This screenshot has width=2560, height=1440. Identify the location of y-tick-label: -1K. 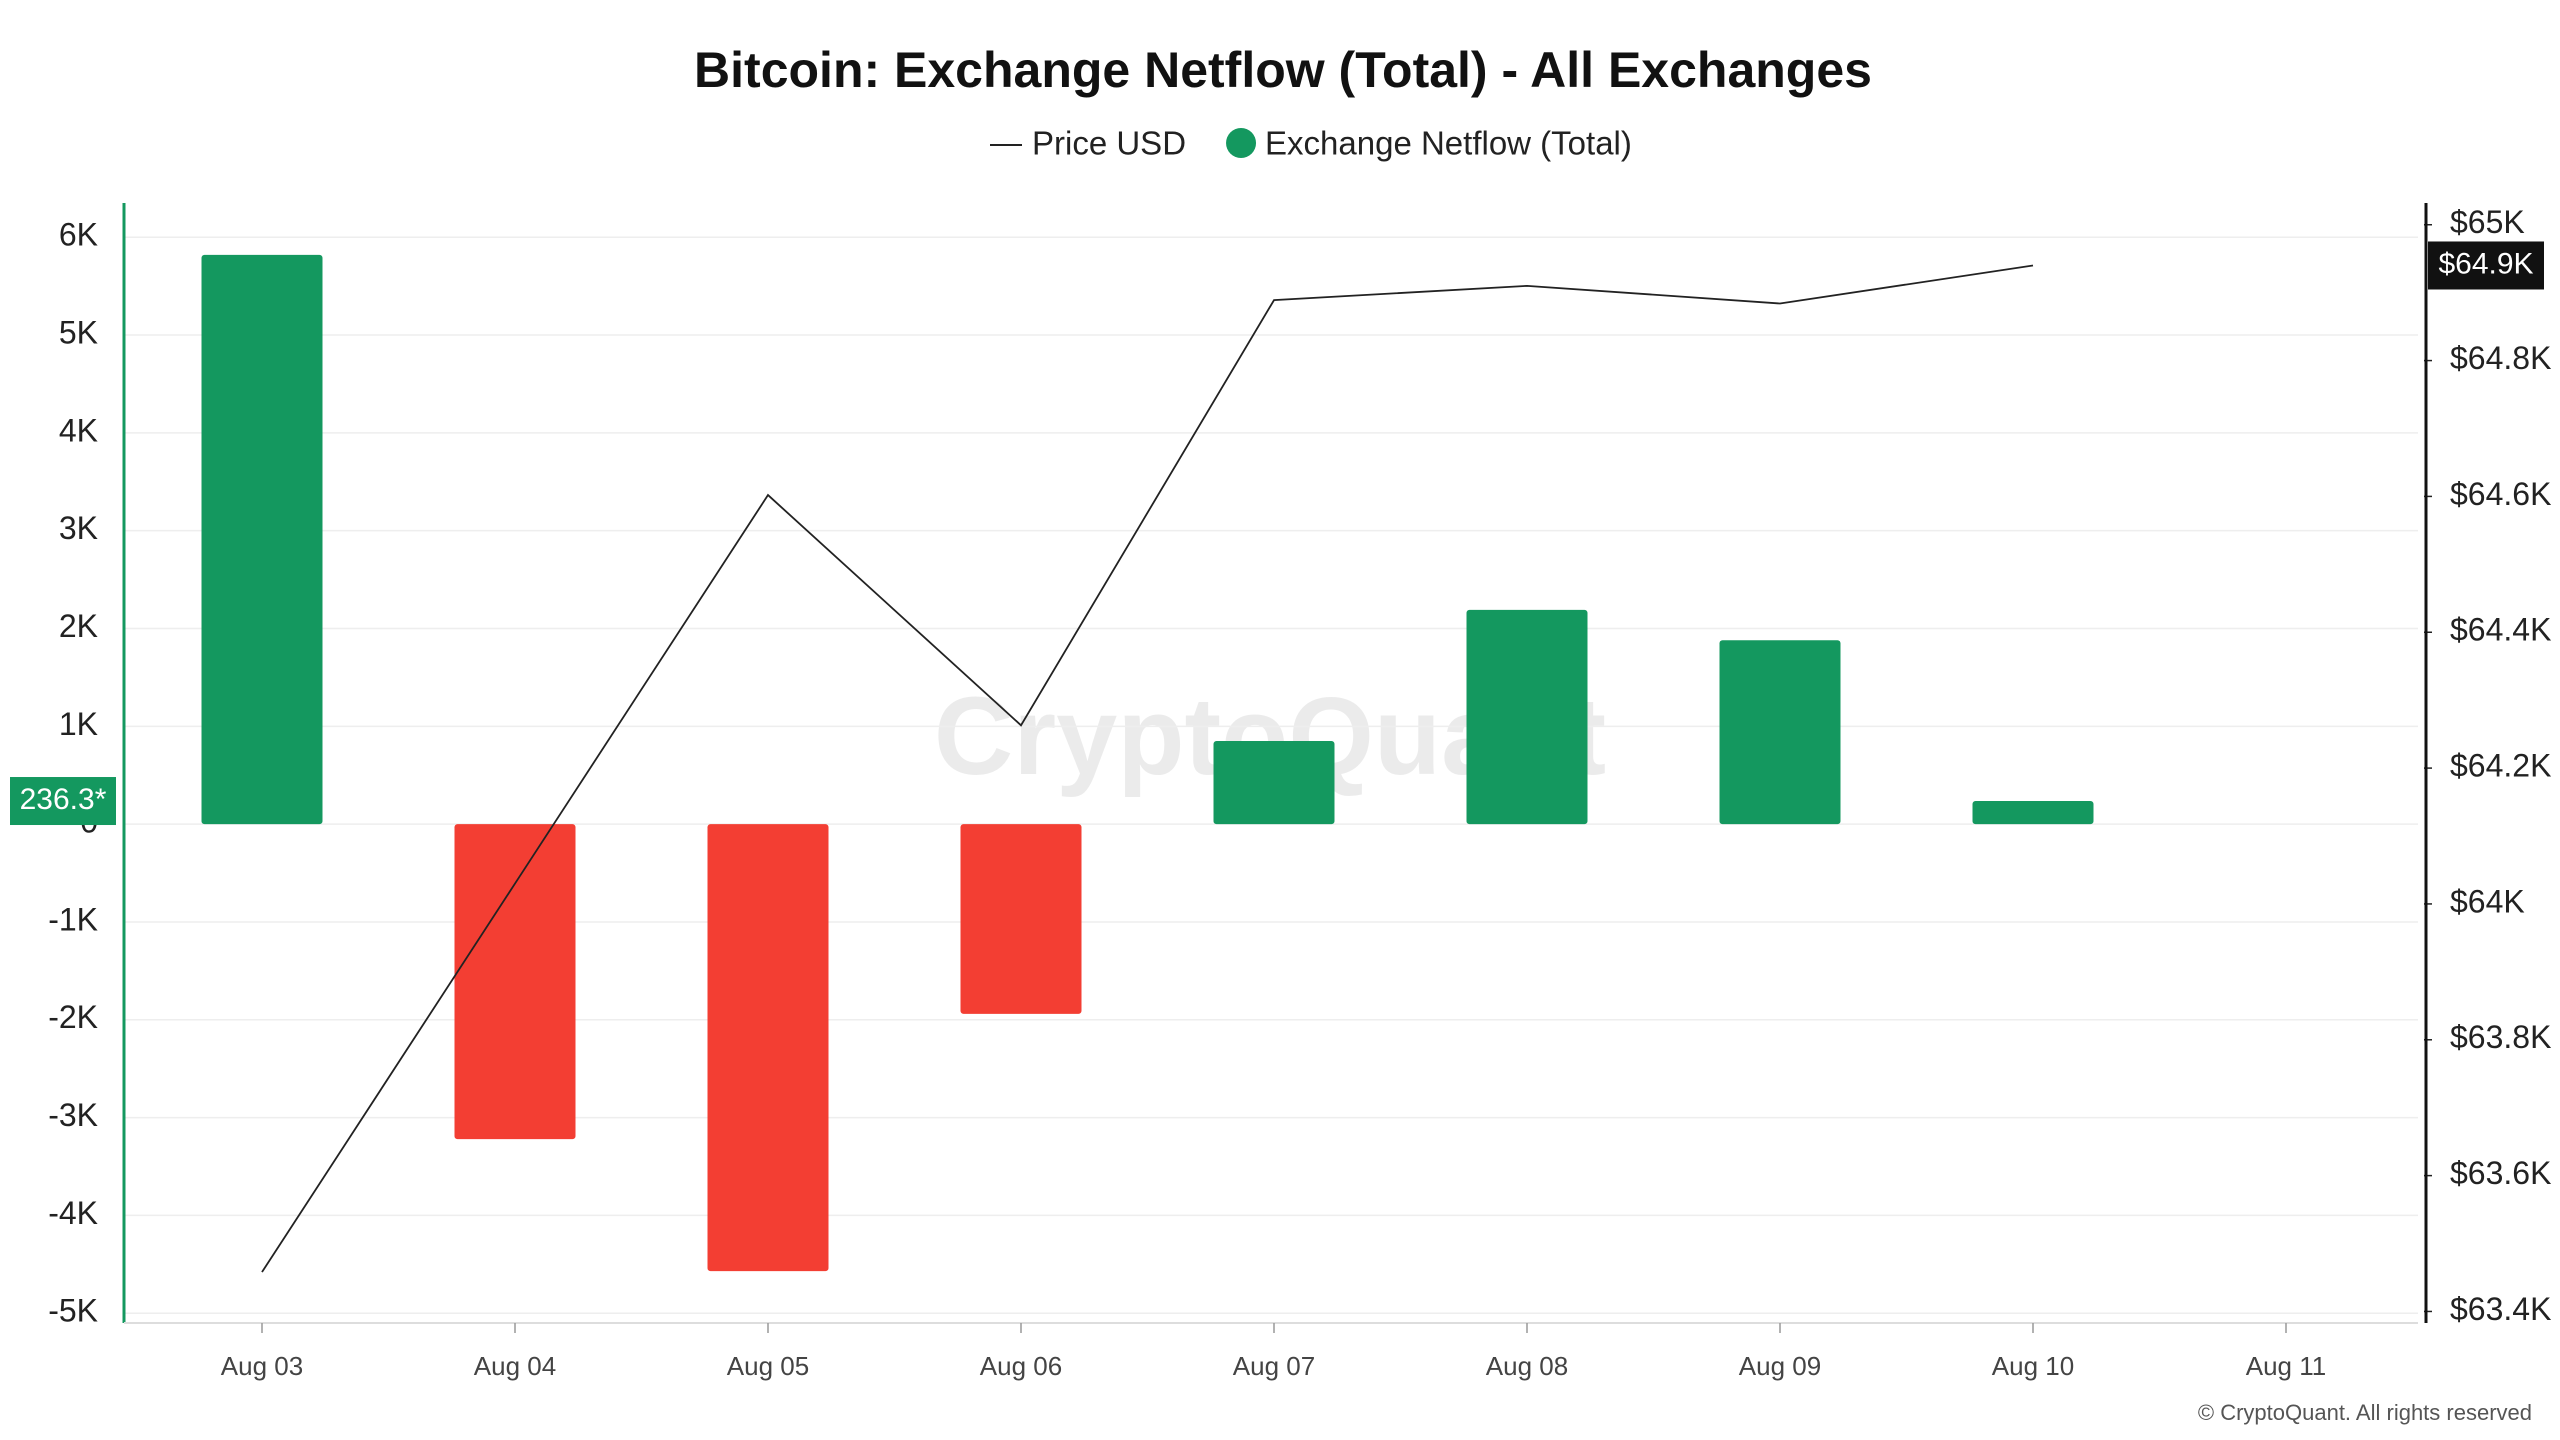
(73, 919).